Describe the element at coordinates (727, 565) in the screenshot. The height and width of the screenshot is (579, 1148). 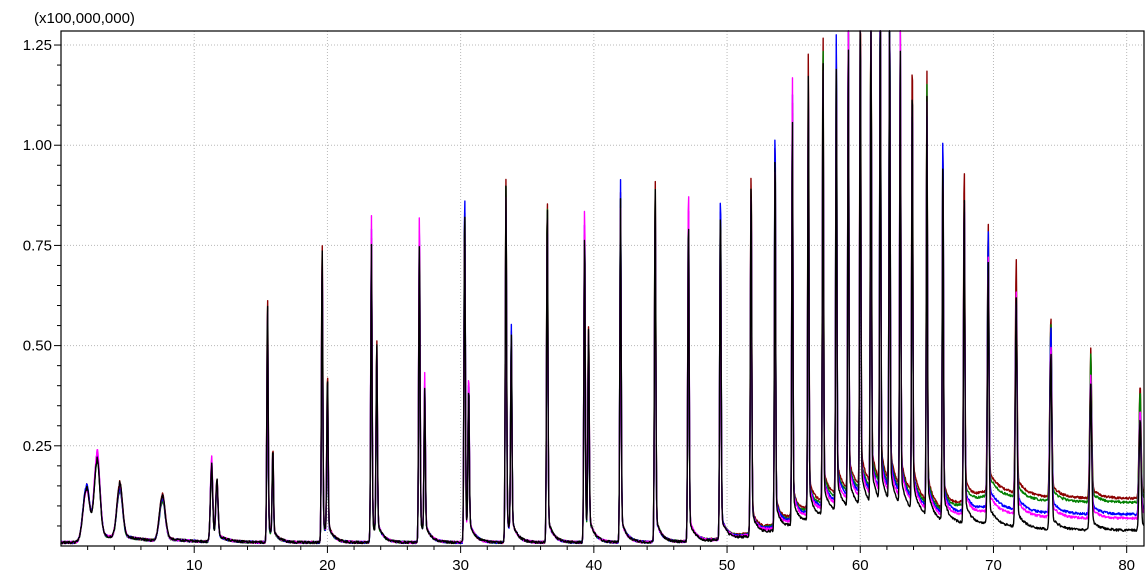
I see `x-tick-label: 50` at that location.